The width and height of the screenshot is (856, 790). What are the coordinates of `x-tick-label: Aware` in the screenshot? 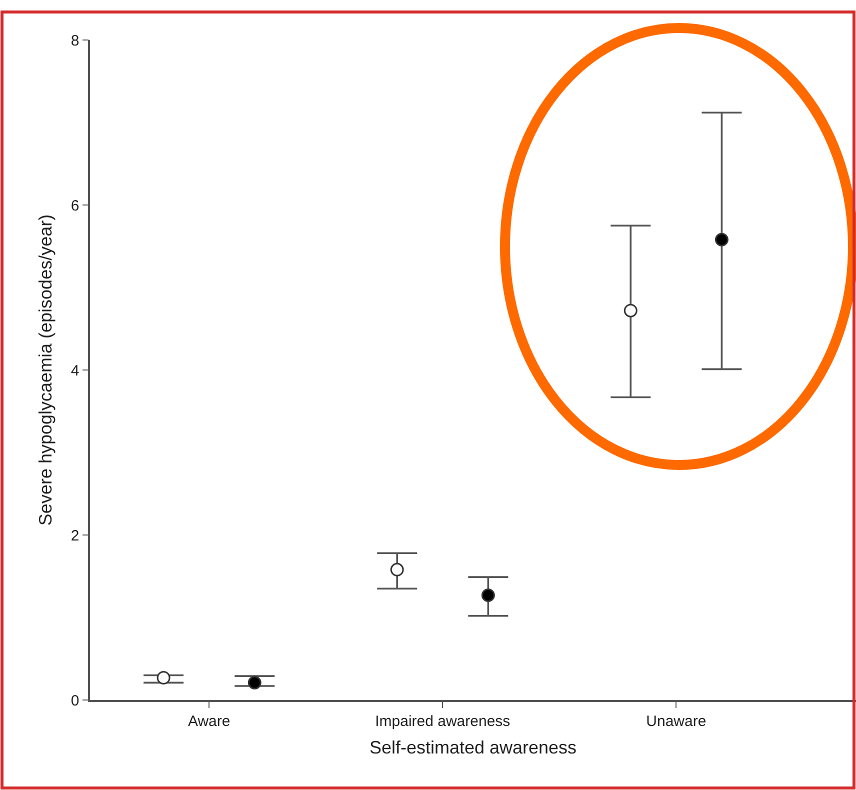 It's located at (209, 721).